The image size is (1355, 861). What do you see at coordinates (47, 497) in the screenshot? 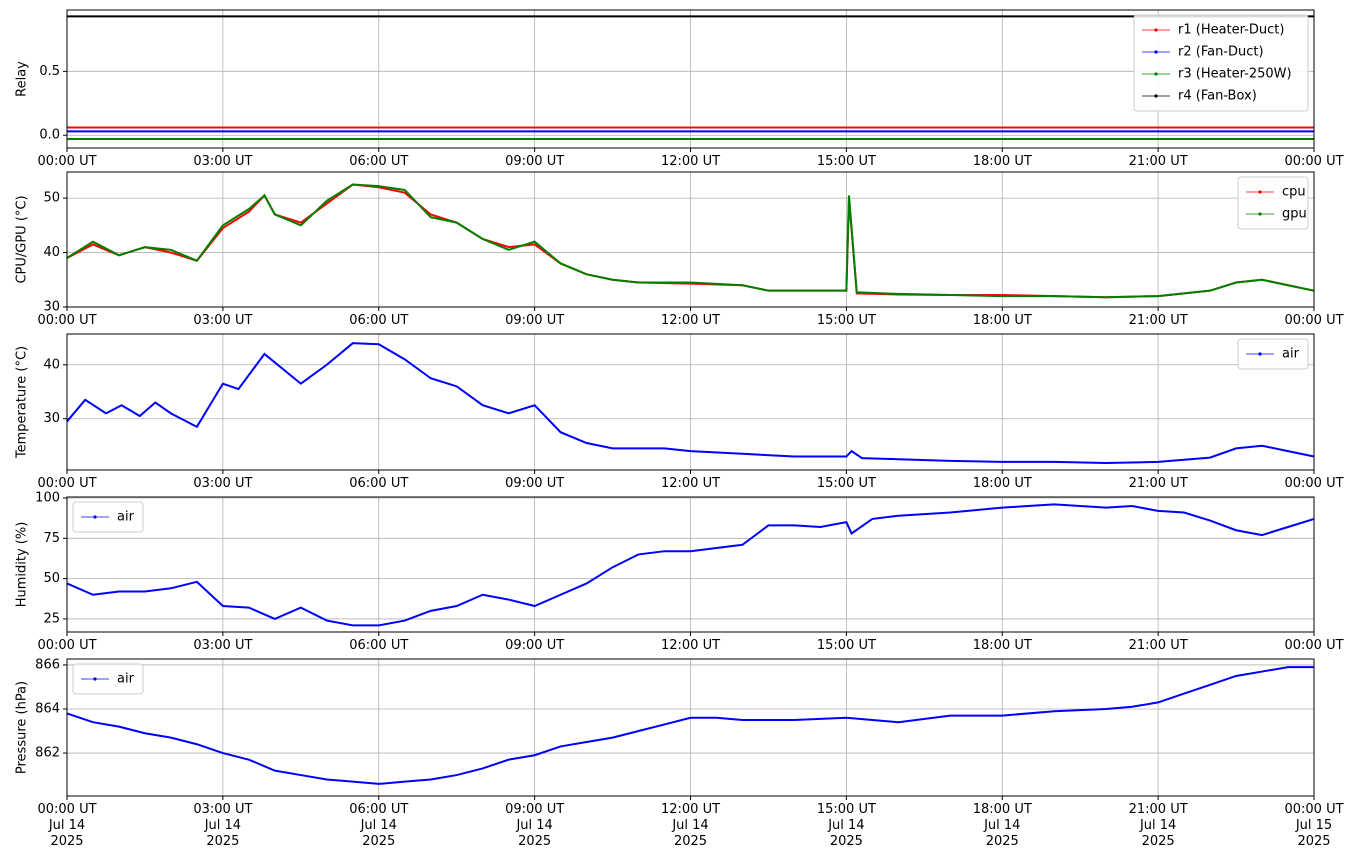
I see `y-tick-label: 100` at bounding box center [47, 497].